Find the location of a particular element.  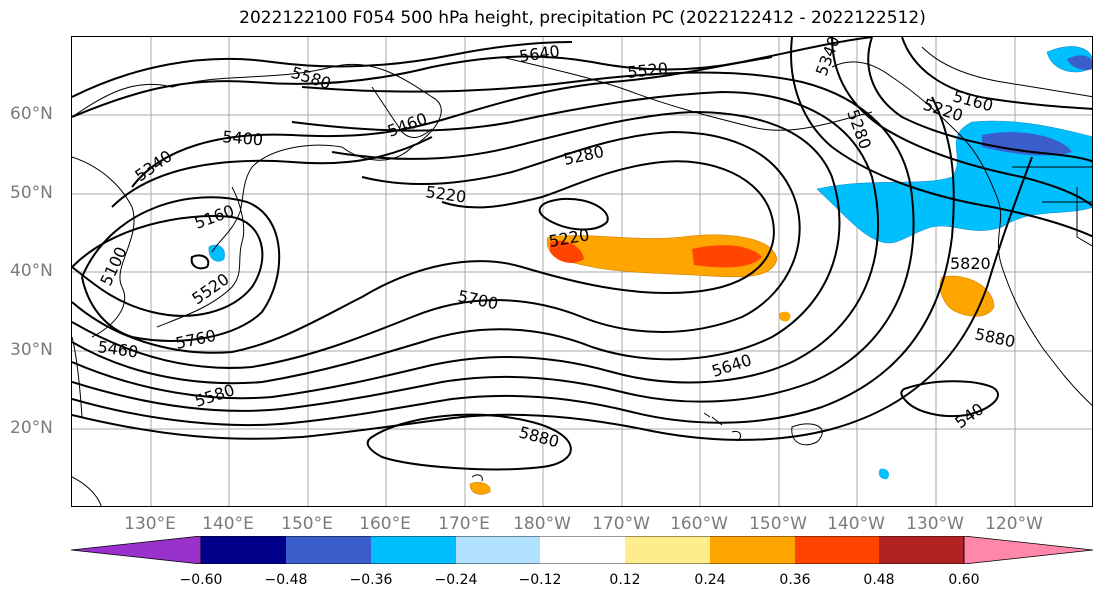

contour-label: 5220 is located at coordinates (445, 194).